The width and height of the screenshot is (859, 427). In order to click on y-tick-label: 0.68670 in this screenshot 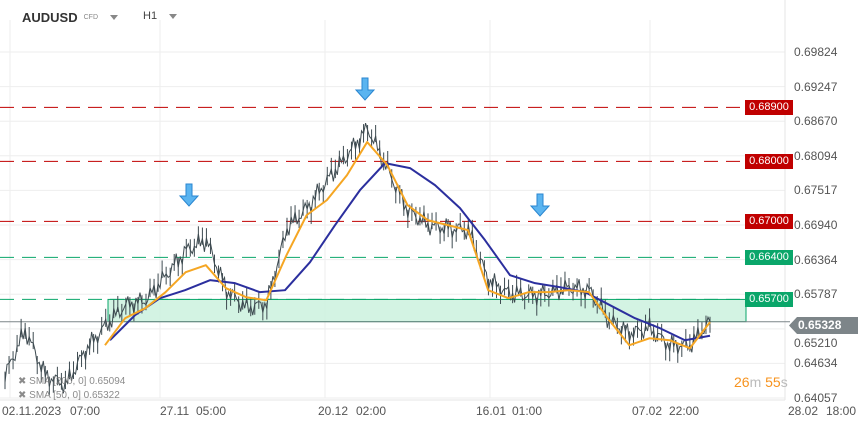, I will do `click(816, 121)`.